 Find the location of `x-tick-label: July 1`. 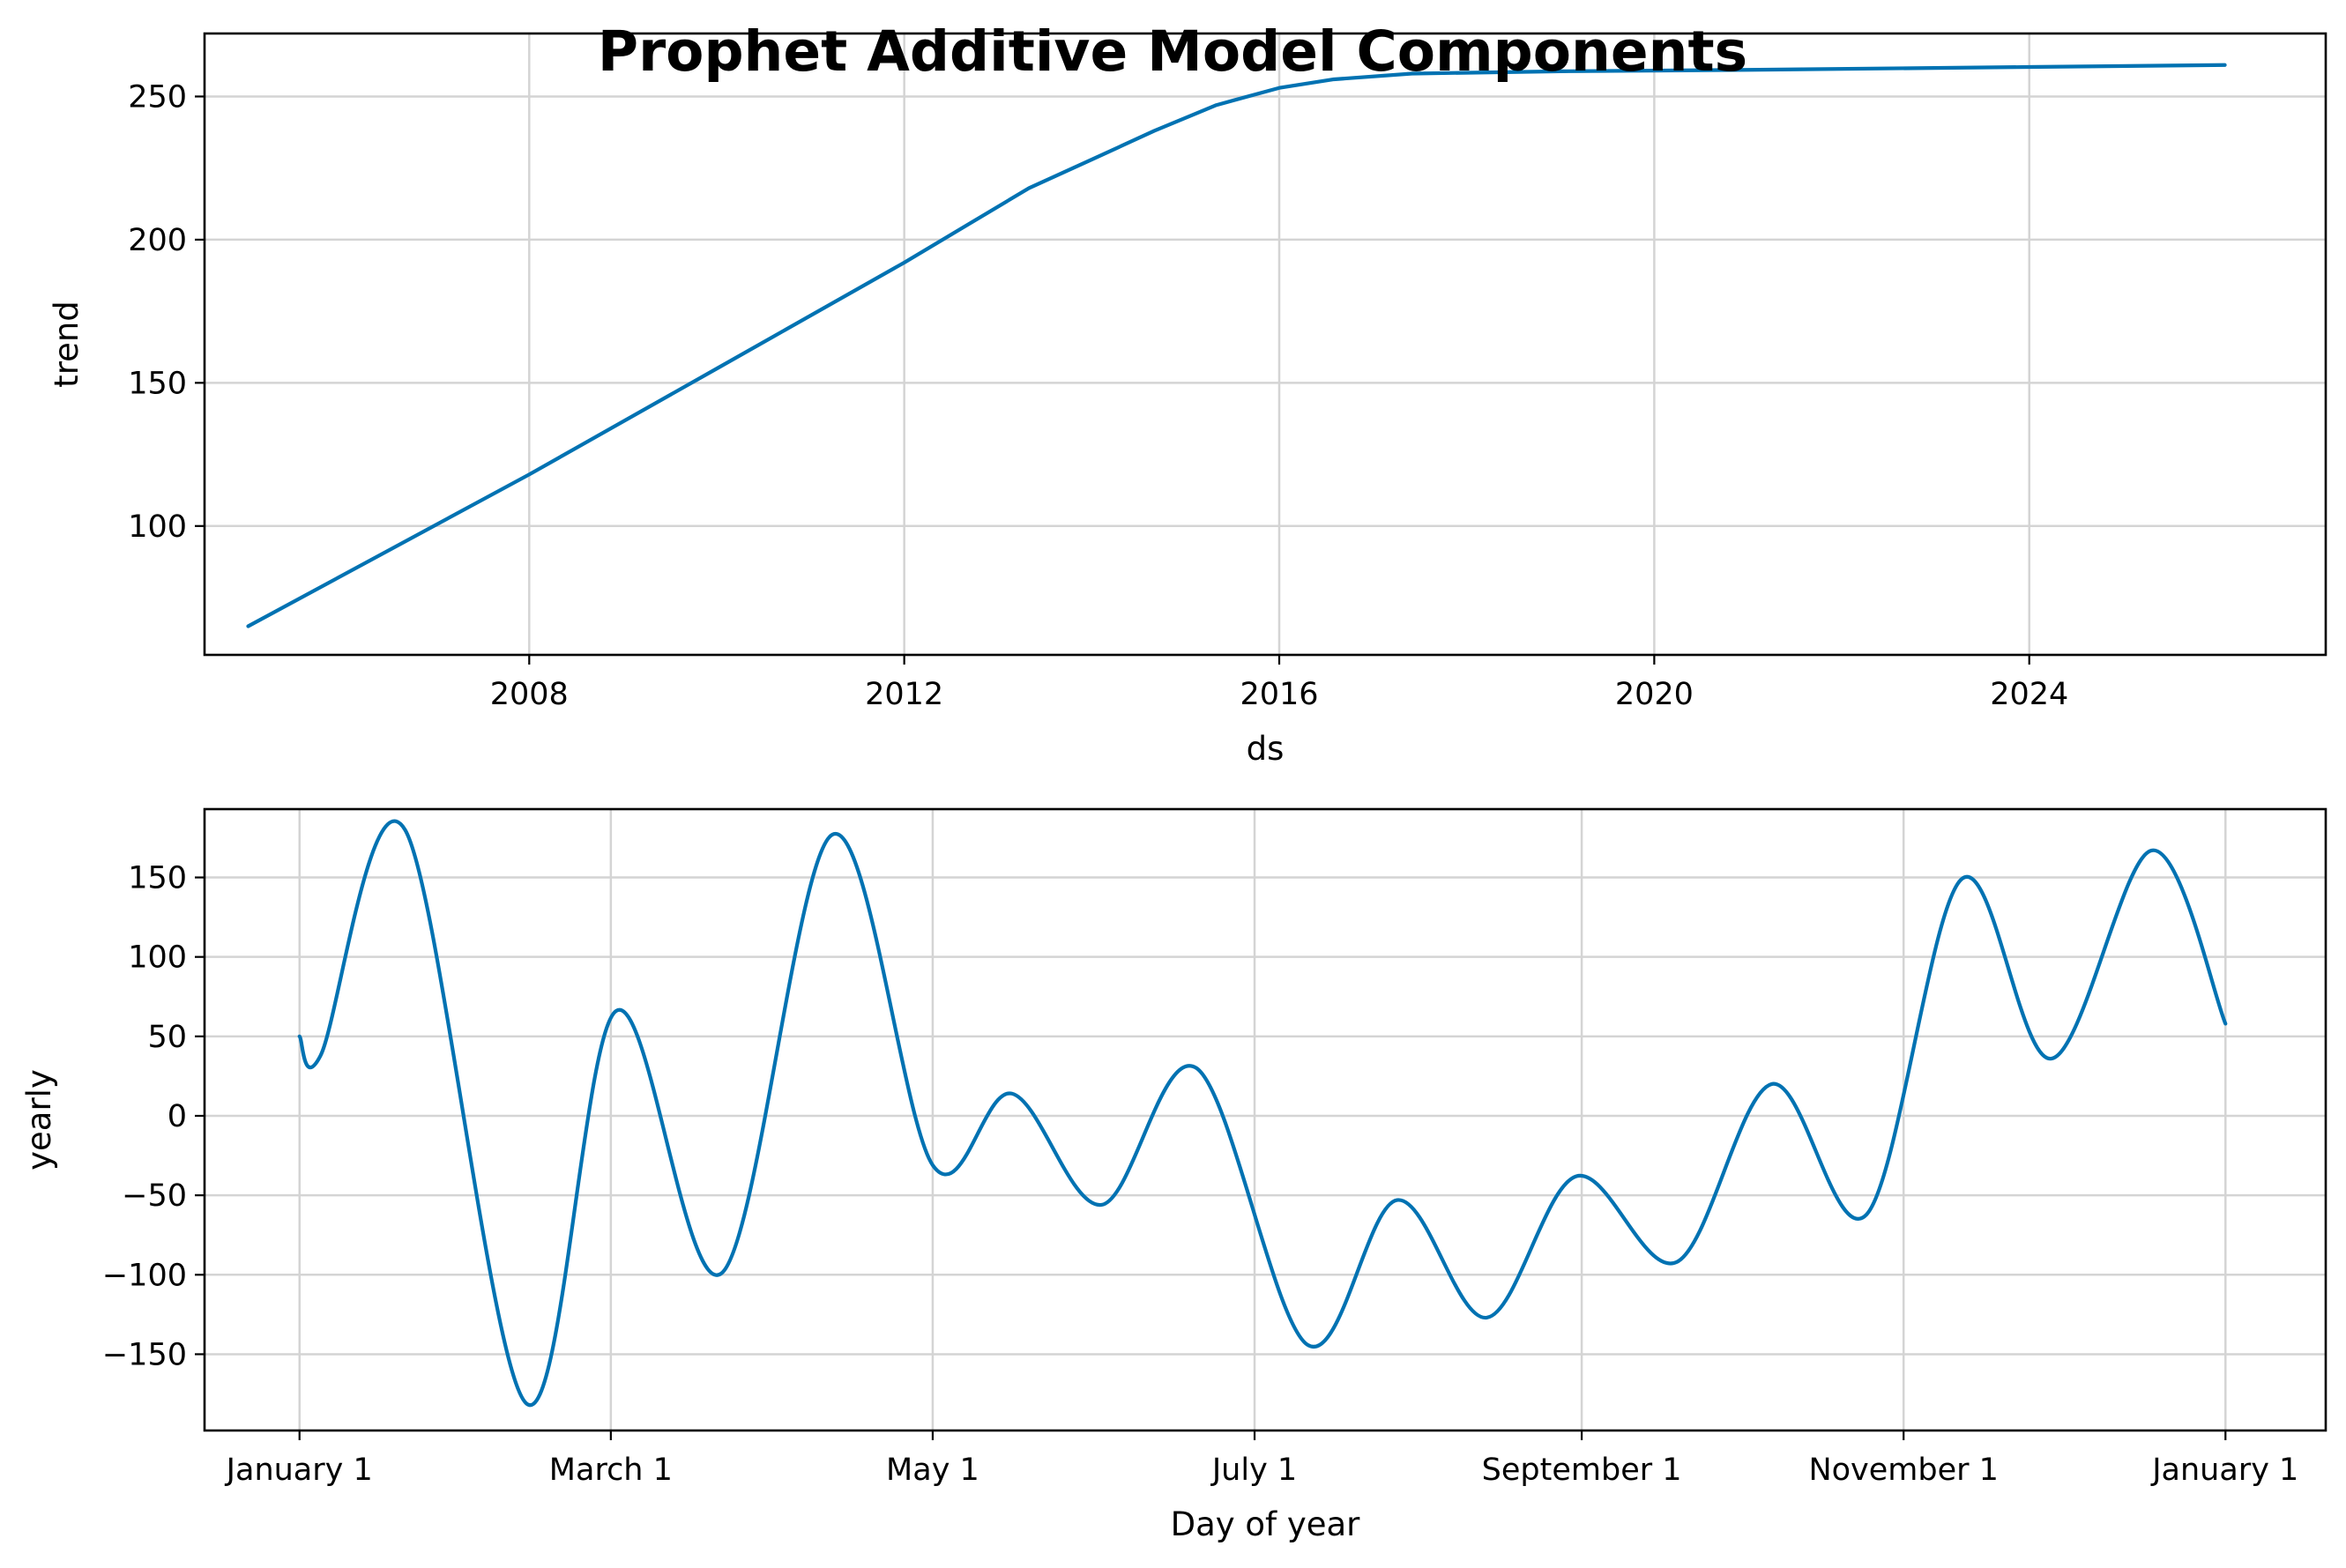

x-tick-label: July 1 is located at coordinates (1253, 1470).